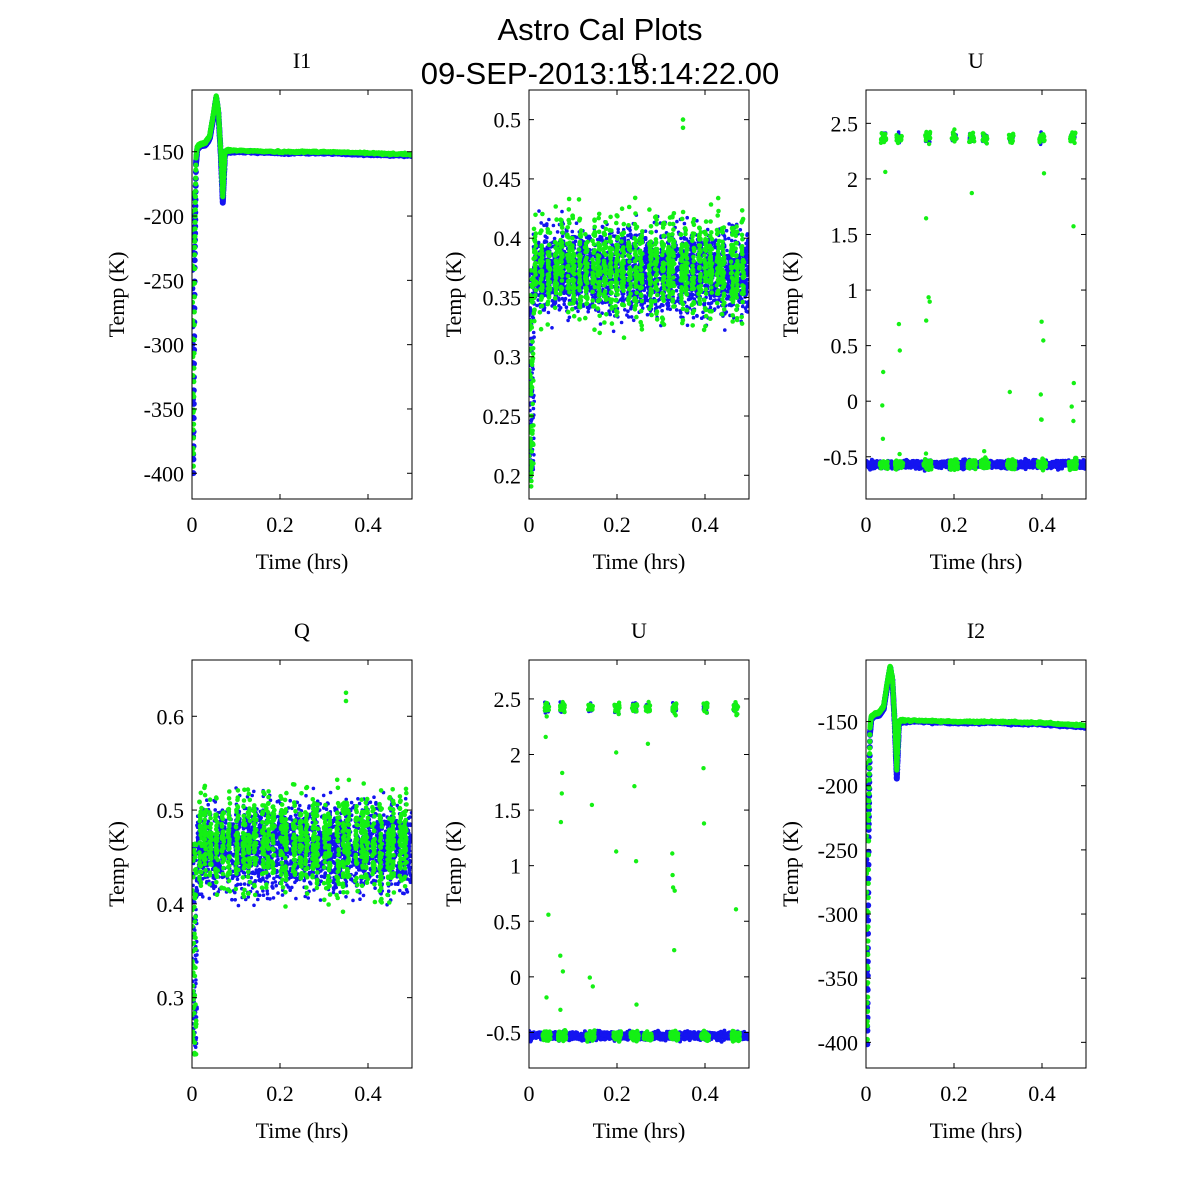  Describe the element at coordinates (302, 60) in the screenshot. I see `subplot-title: I1` at that location.